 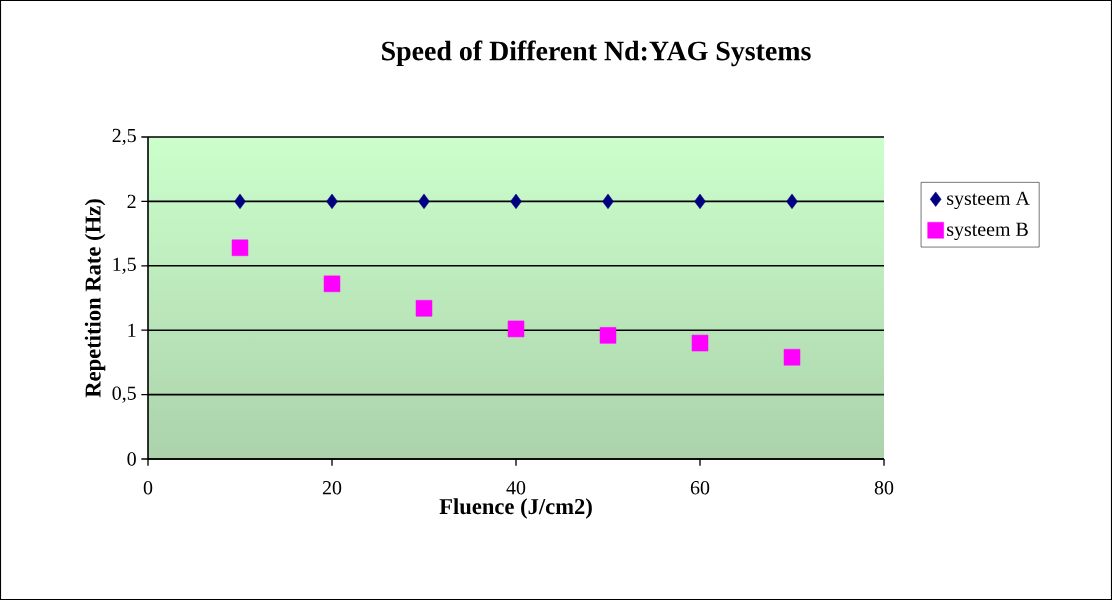 What do you see at coordinates (95, 298) in the screenshot?
I see `y-axis-title: Repetition Rate (Hz)` at bounding box center [95, 298].